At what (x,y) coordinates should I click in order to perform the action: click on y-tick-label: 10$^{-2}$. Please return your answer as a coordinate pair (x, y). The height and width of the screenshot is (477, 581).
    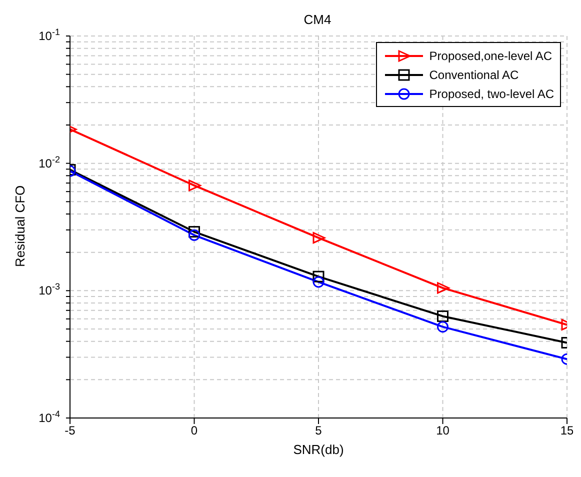
    Looking at the image, I should click on (49, 162).